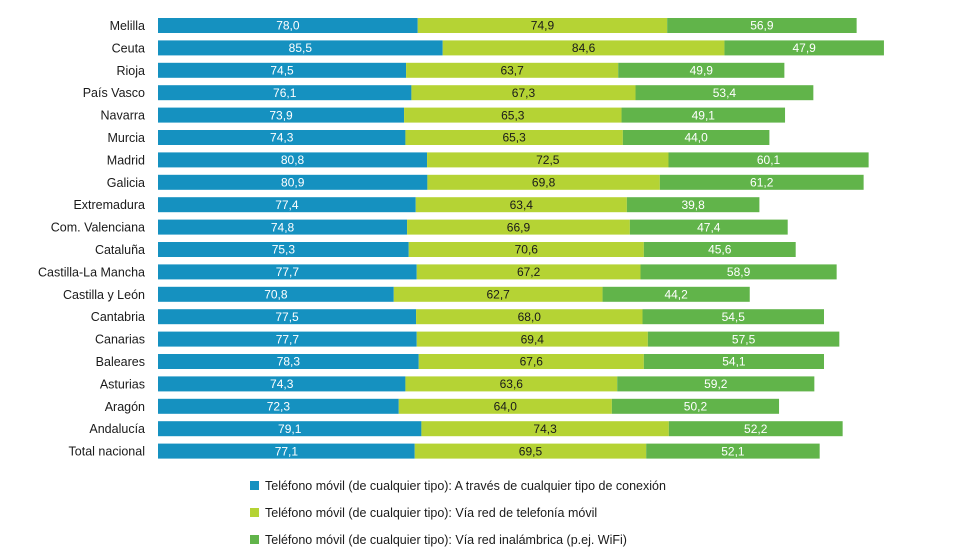 This screenshot has width=958, height=553. What do you see at coordinates (512, 71) in the screenshot?
I see `data-label-series-2: 63,7` at bounding box center [512, 71].